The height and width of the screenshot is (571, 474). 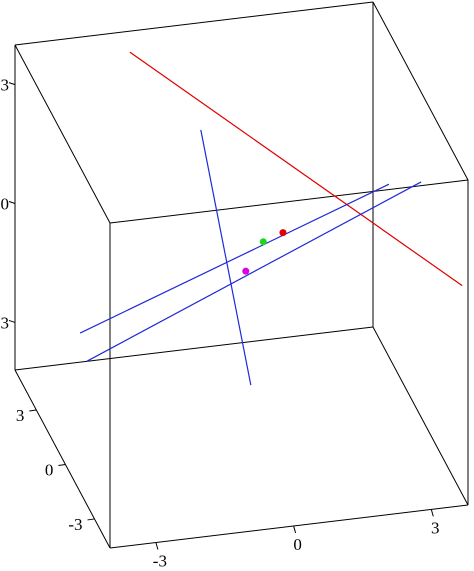 I want to click on y-tick-label: 0, so click(x=49, y=469).